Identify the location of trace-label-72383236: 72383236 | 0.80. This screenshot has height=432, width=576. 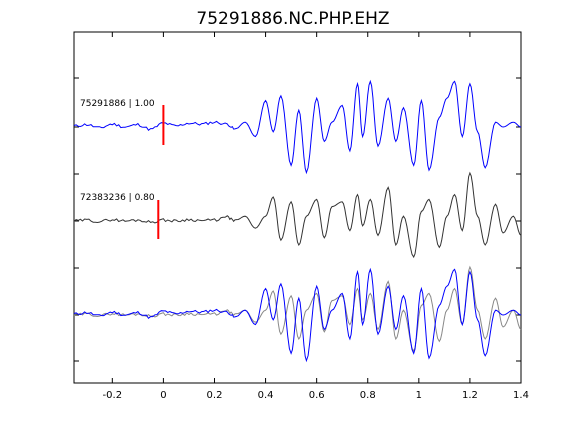
(117, 198).